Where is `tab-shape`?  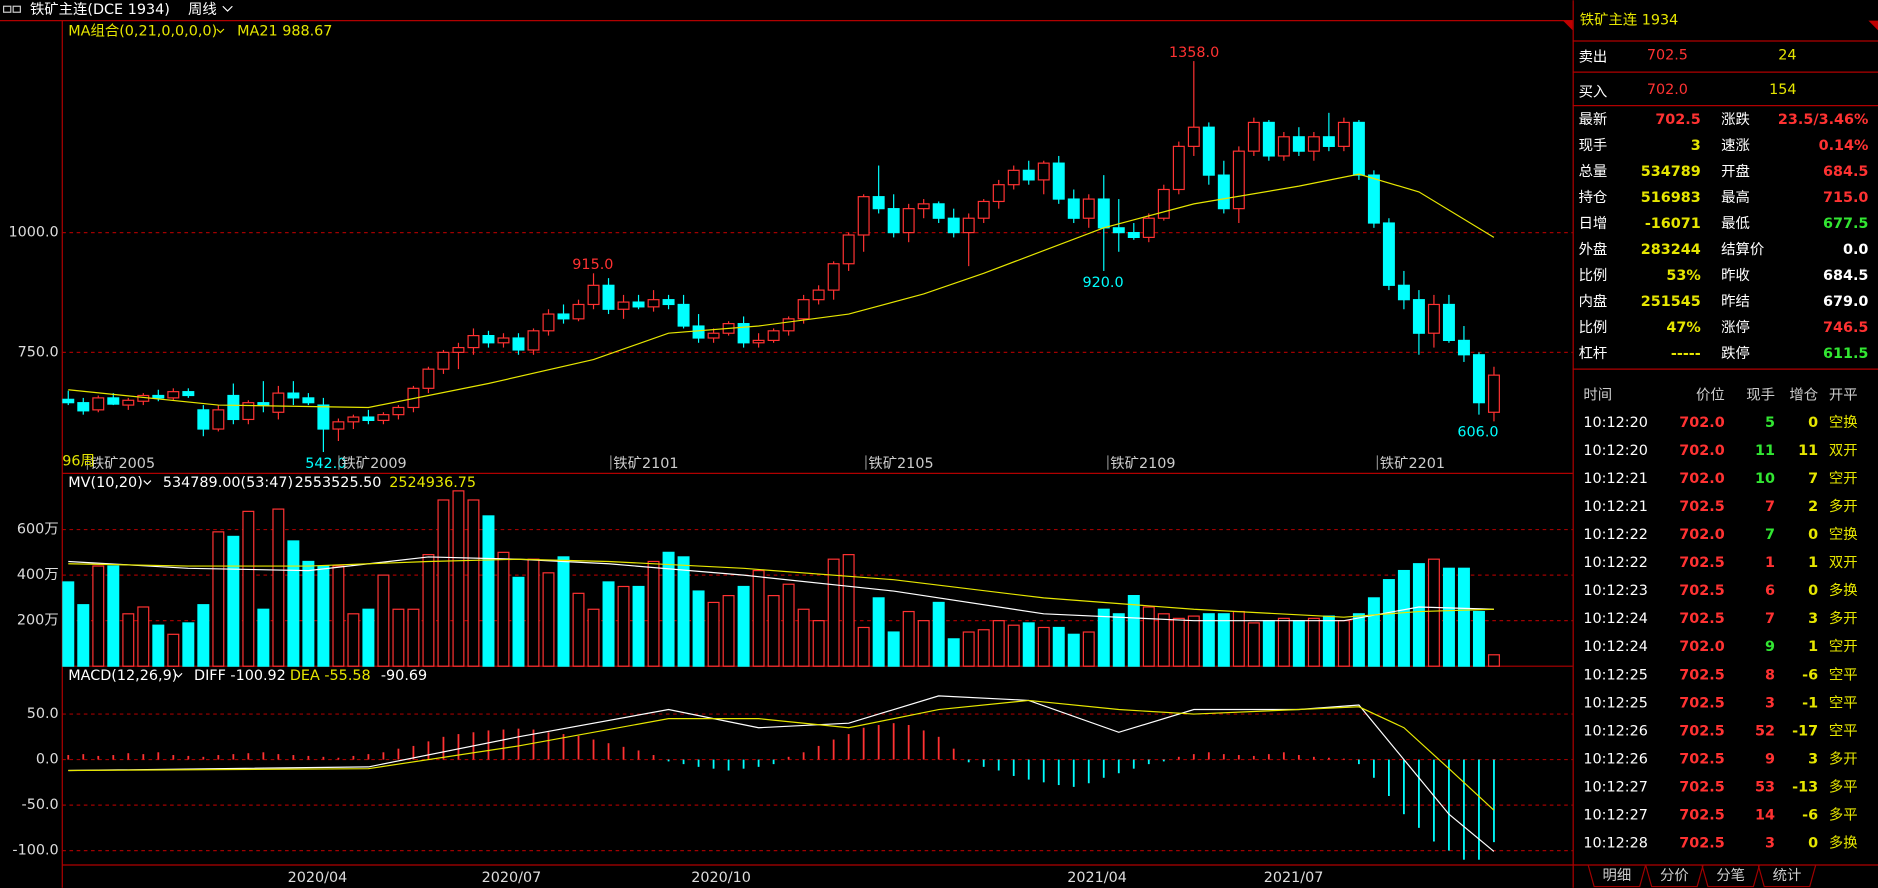
tab-shape is located at coordinates (1731, 876).